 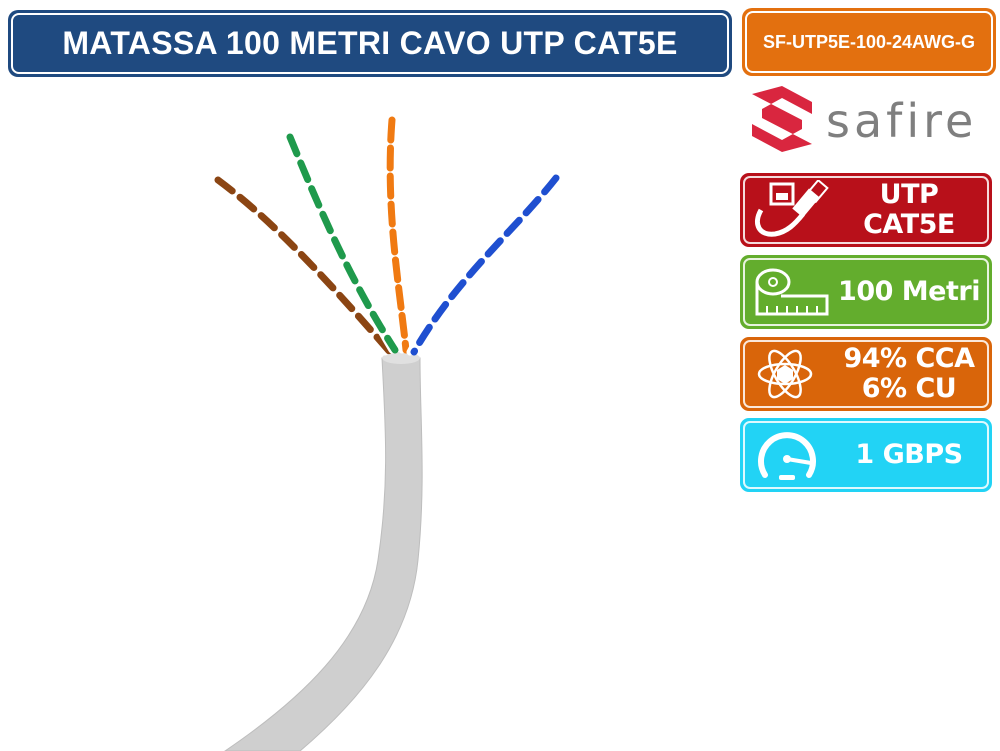 I want to click on safire-logo: safire, so click(x=872, y=119).